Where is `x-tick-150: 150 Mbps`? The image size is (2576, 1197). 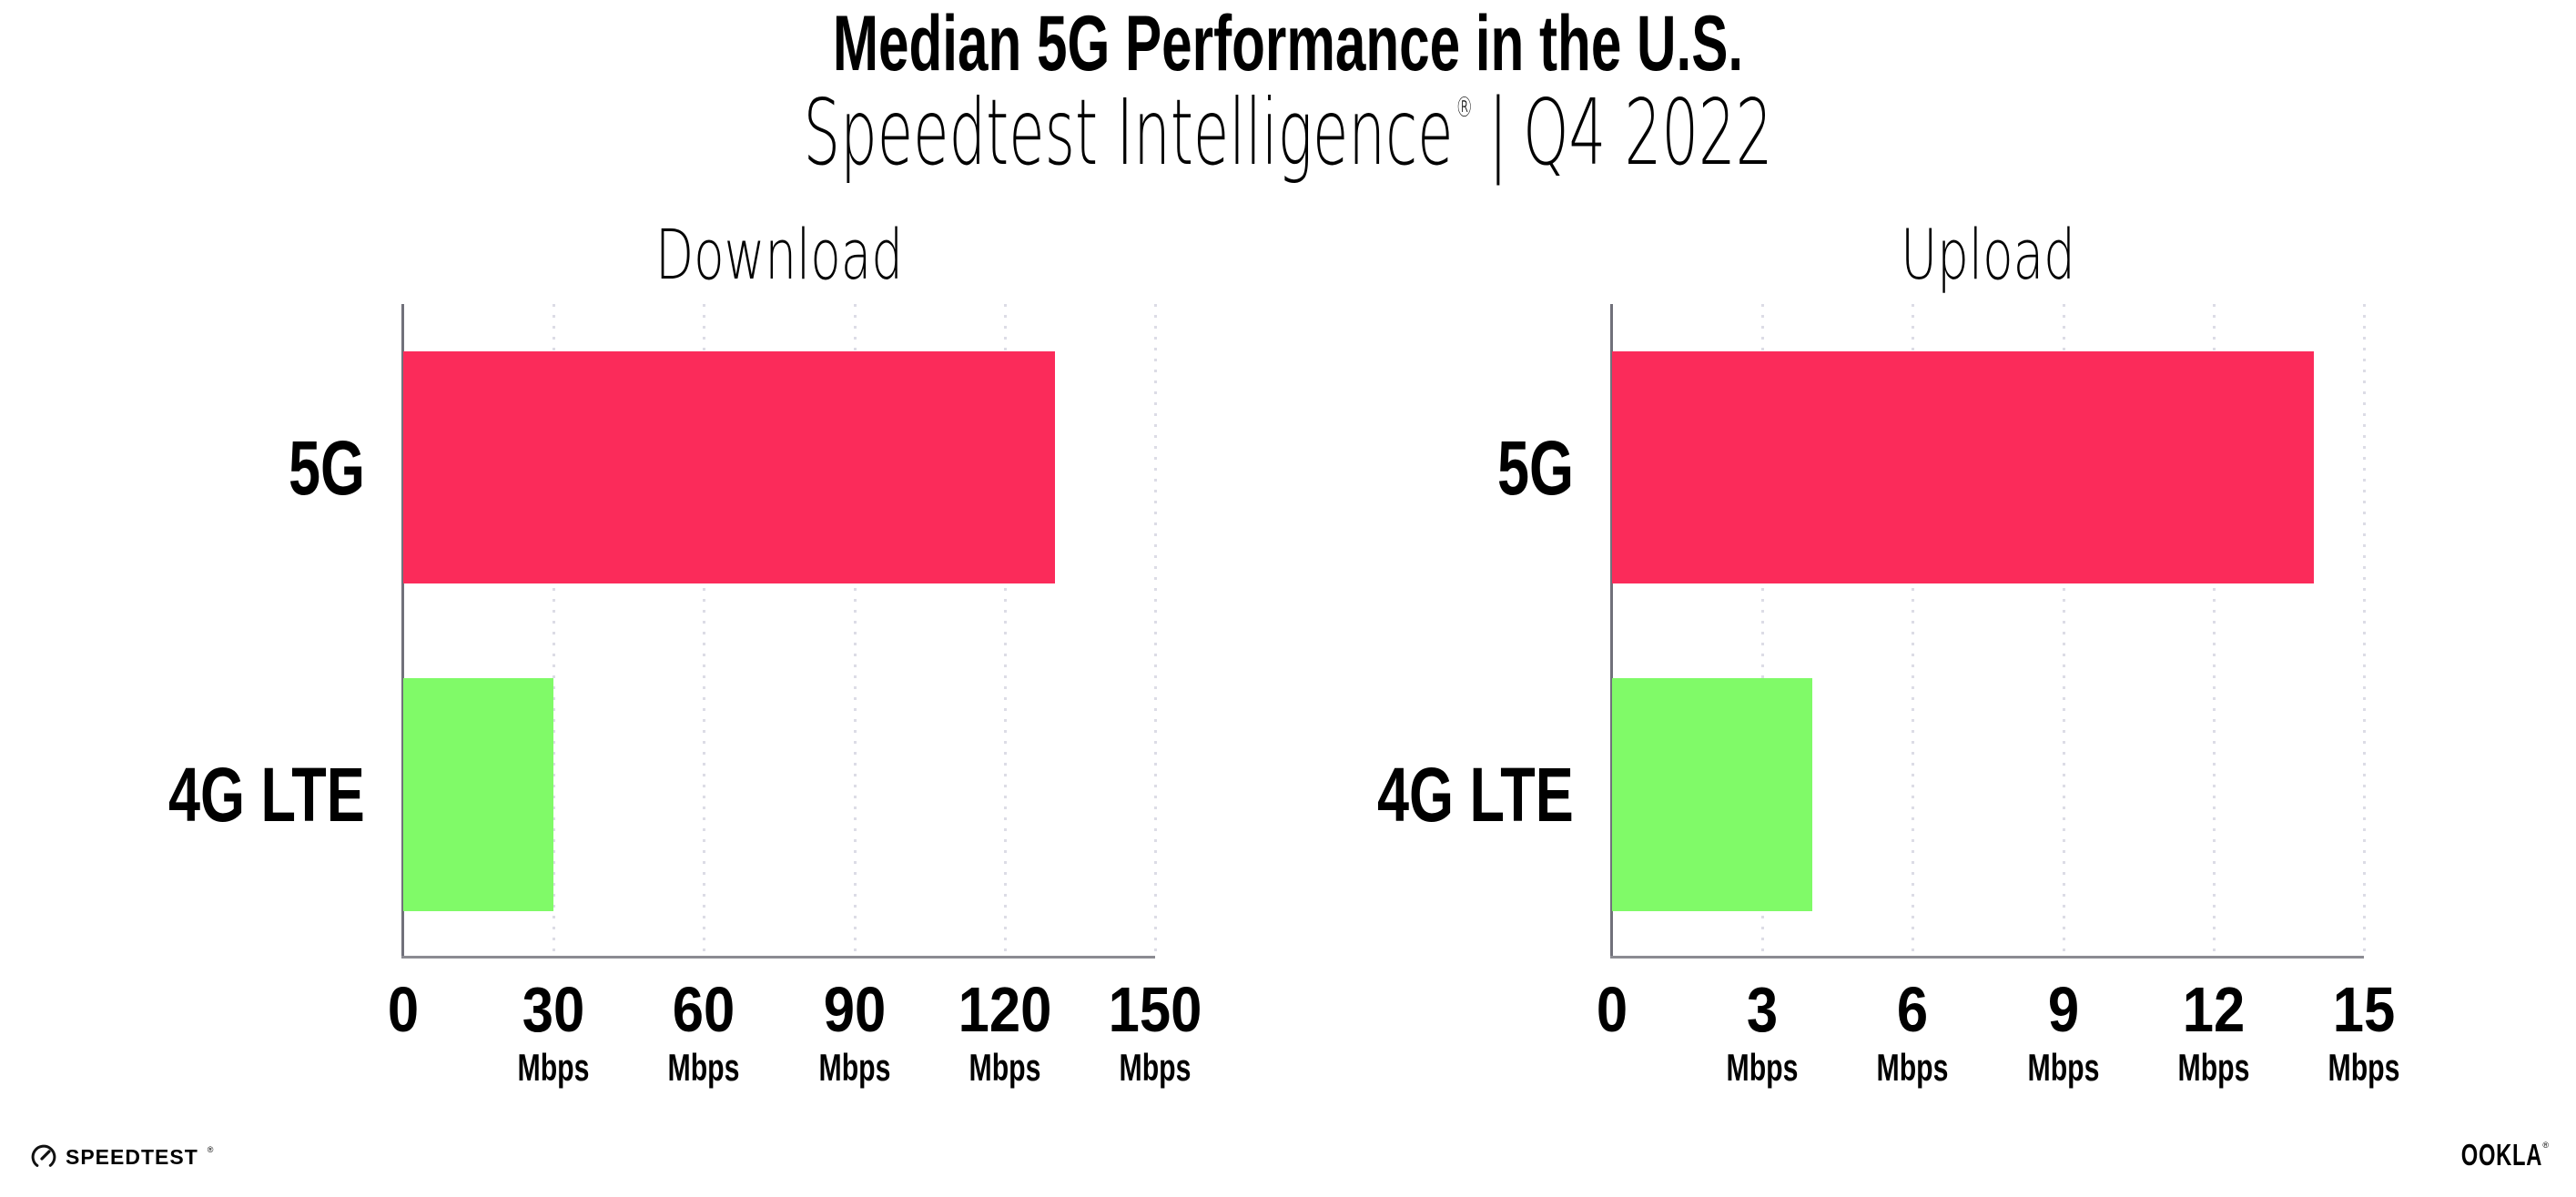 x-tick-150: 150 Mbps is located at coordinates (1155, 1033).